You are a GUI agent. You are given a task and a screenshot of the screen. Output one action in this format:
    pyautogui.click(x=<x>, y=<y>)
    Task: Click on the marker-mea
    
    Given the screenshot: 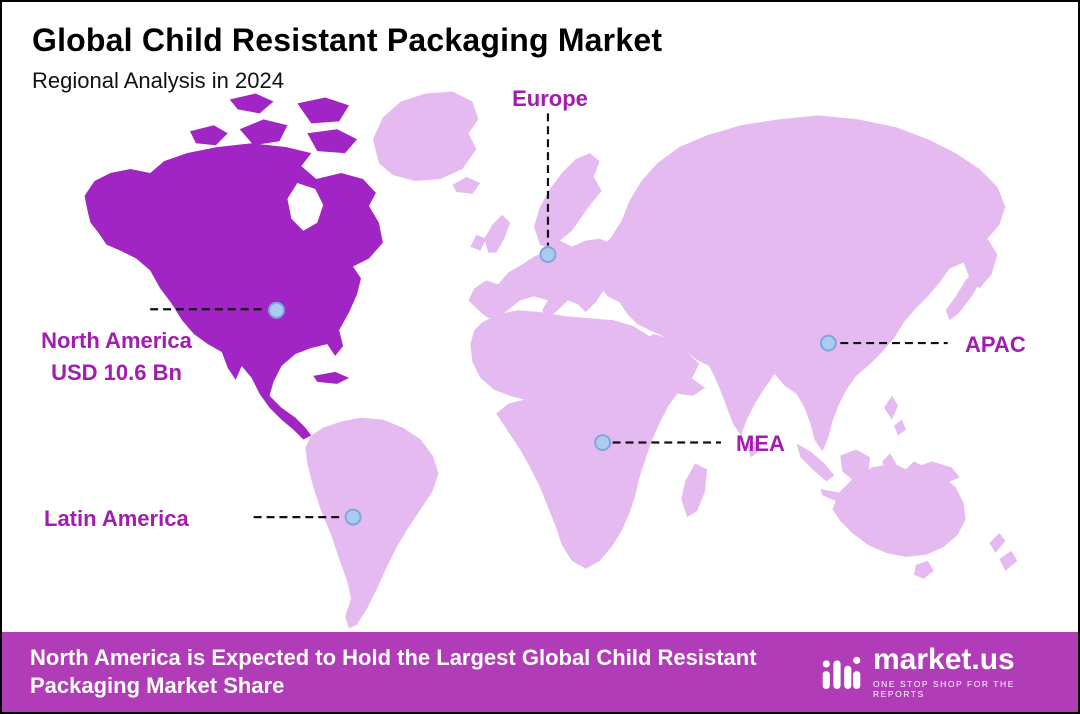 What is the action you would take?
    pyautogui.click(x=603, y=442)
    